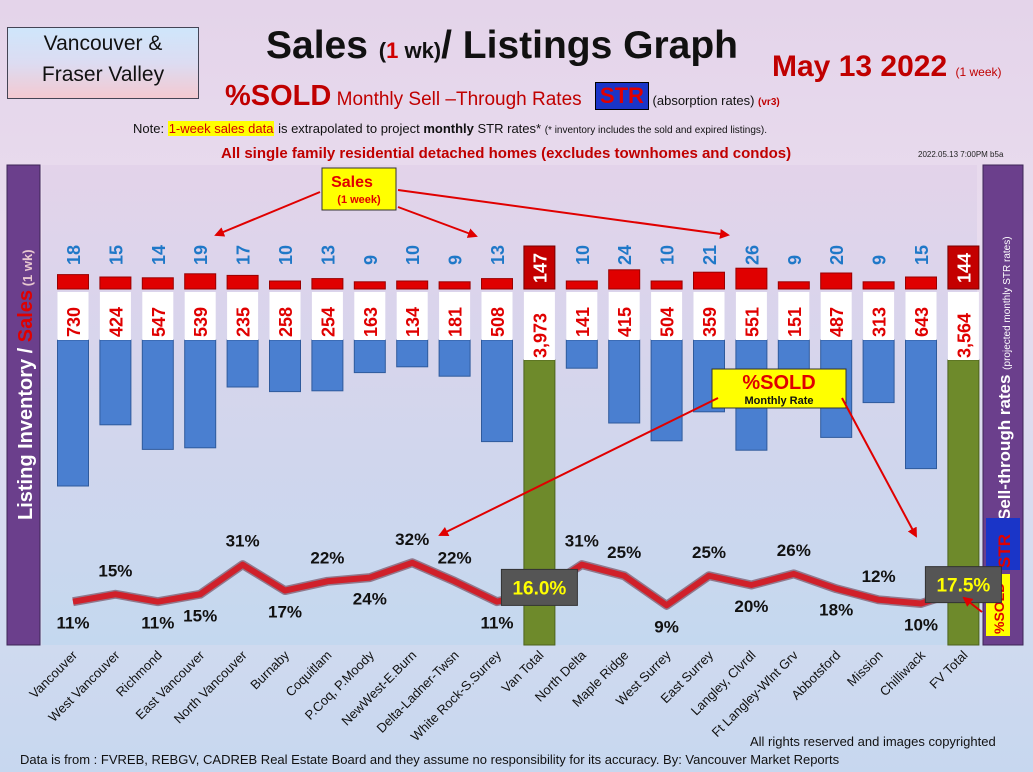 The width and height of the screenshot is (1033, 772). I want to click on inventory-value-label: 508, so click(498, 322).